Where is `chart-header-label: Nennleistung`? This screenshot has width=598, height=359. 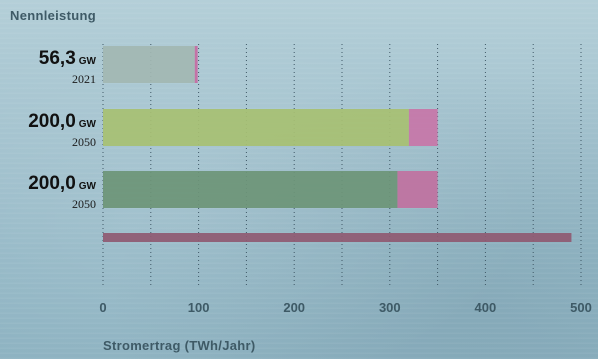 chart-header-label: Nennleistung is located at coordinates (53, 15).